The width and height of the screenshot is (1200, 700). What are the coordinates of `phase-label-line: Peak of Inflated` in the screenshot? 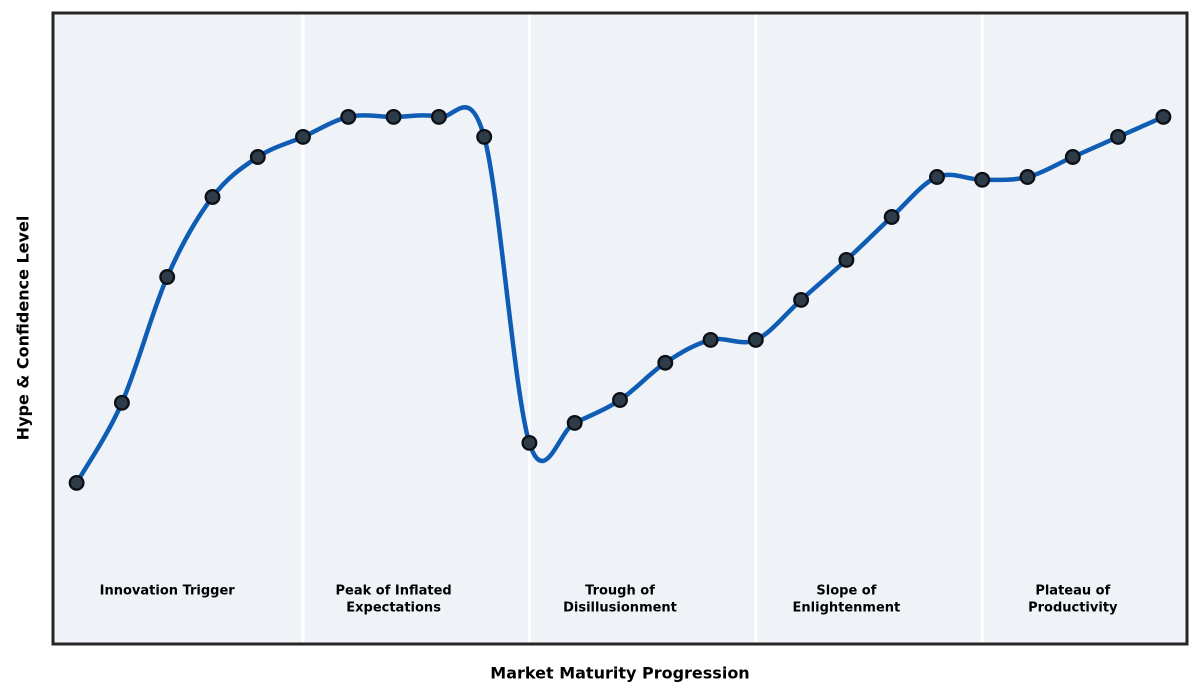 It's located at (393, 590).